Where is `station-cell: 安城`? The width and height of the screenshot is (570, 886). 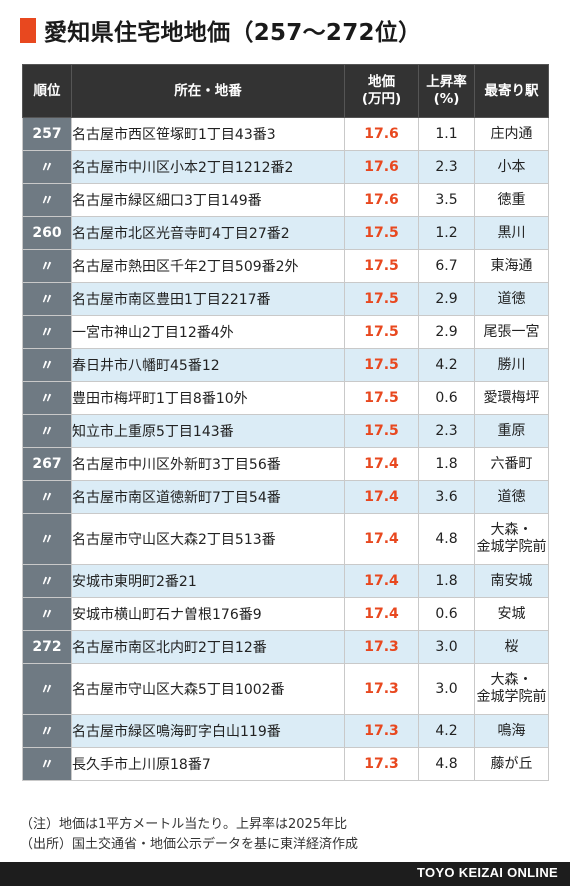
station-cell: 安城 is located at coordinates (511, 614).